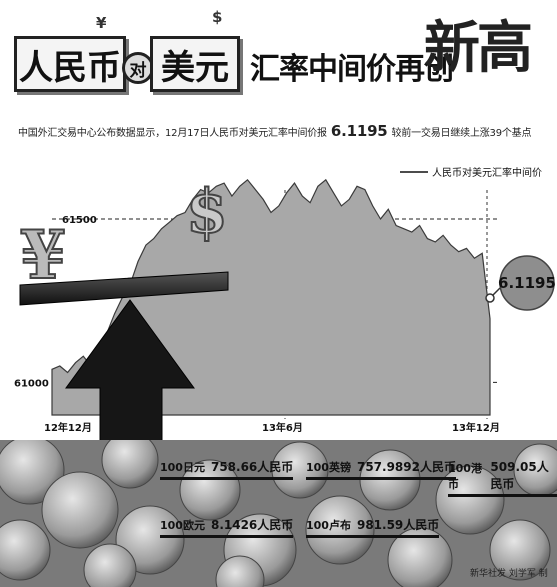 The width and height of the screenshot is (557, 587). What do you see at coordinates (328, 467) in the screenshot?
I see `rate-gbp-lhs: 100英镑` at bounding box center [328, 467].